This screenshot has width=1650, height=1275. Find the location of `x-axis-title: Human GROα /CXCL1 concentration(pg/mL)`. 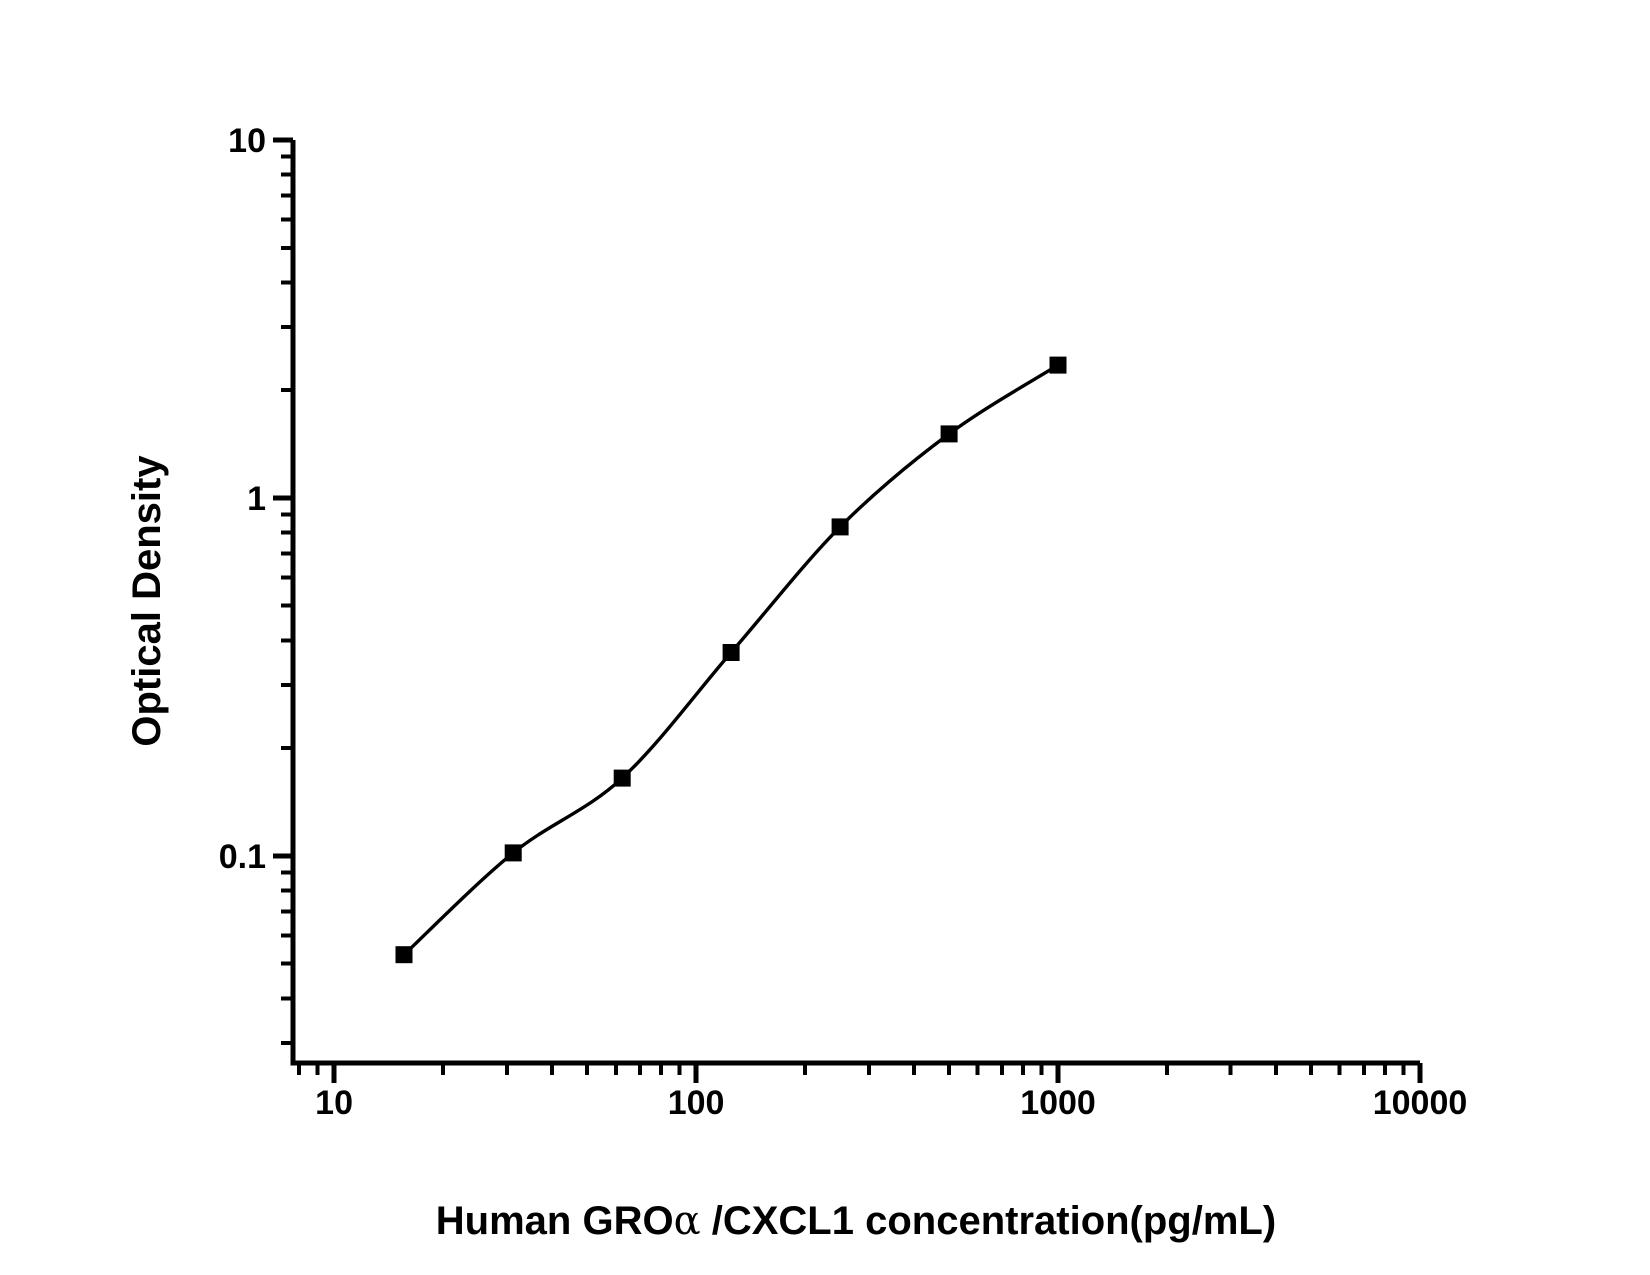

x-axis-title: Human GROα /CXCL1 concentration(pg/mL) is located at coordinates (856, 1221).